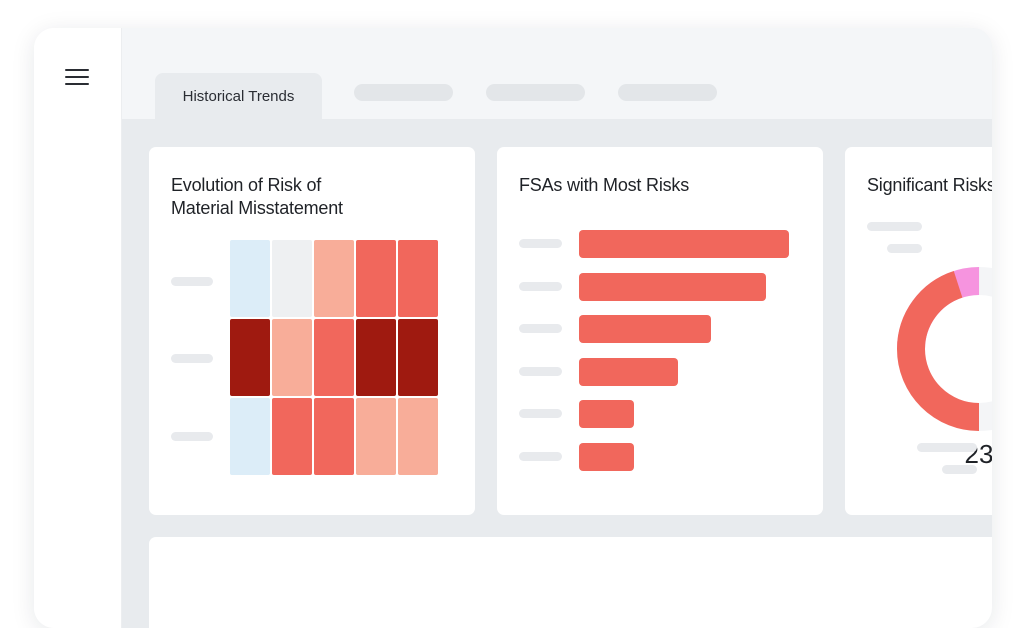 This screenshot has width=1024, height=628. I want to click on card-title: FSAs with Most Risks, so click(604, 185).